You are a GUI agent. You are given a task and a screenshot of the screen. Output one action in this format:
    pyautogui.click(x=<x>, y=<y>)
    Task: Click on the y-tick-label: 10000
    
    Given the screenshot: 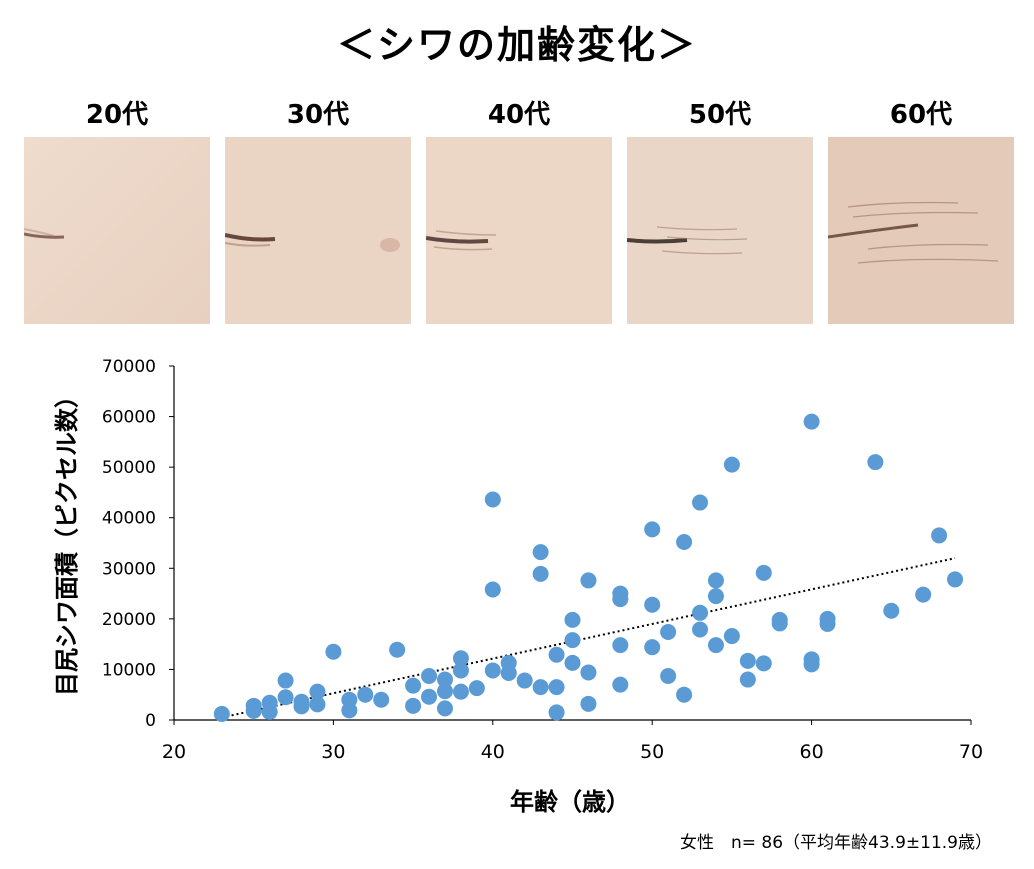 What is the action you would take?
    pyautogui.click(x=129, y=670)
    